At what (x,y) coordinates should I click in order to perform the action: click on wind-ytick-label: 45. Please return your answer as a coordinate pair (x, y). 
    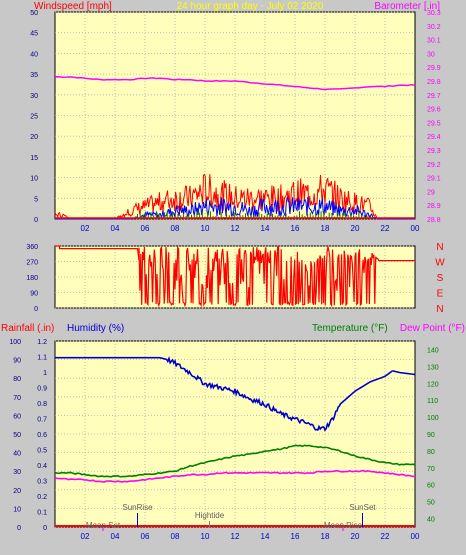
    Looking at the image, I should click on (34, 34).